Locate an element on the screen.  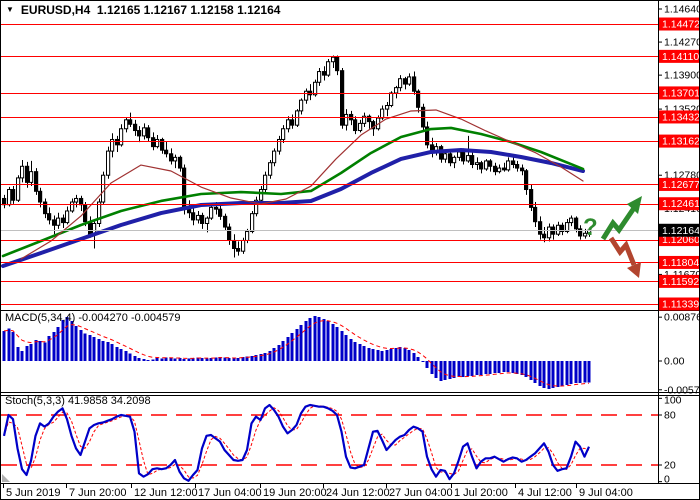
up-arrow-icon is located at coordinates (618, 223).